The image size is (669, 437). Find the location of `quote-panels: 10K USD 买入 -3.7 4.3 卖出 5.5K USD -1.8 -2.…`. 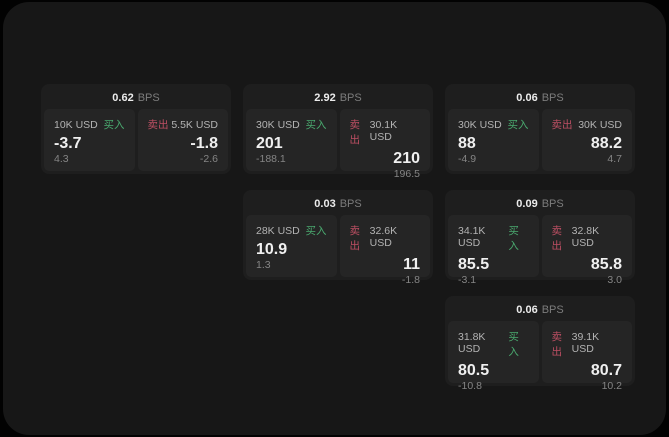

quote-panels: 10K USD 买入 -3.7 4.3 卖出 5.5K USD -1.8 -2.… is located at coordinates (136, 140).